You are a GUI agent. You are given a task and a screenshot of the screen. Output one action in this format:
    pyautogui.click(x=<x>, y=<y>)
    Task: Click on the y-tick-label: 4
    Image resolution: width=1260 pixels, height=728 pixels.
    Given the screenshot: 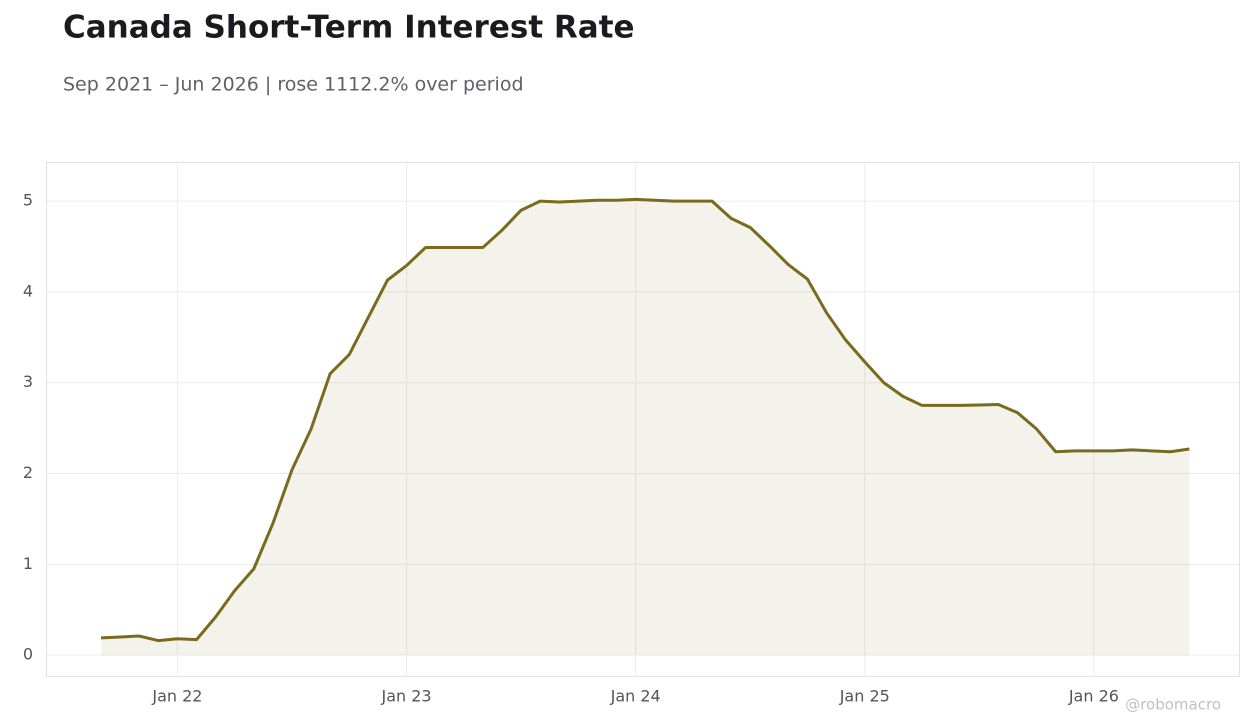 What is the action you would take?
    pyautogui.click(x=28, y=290)
    